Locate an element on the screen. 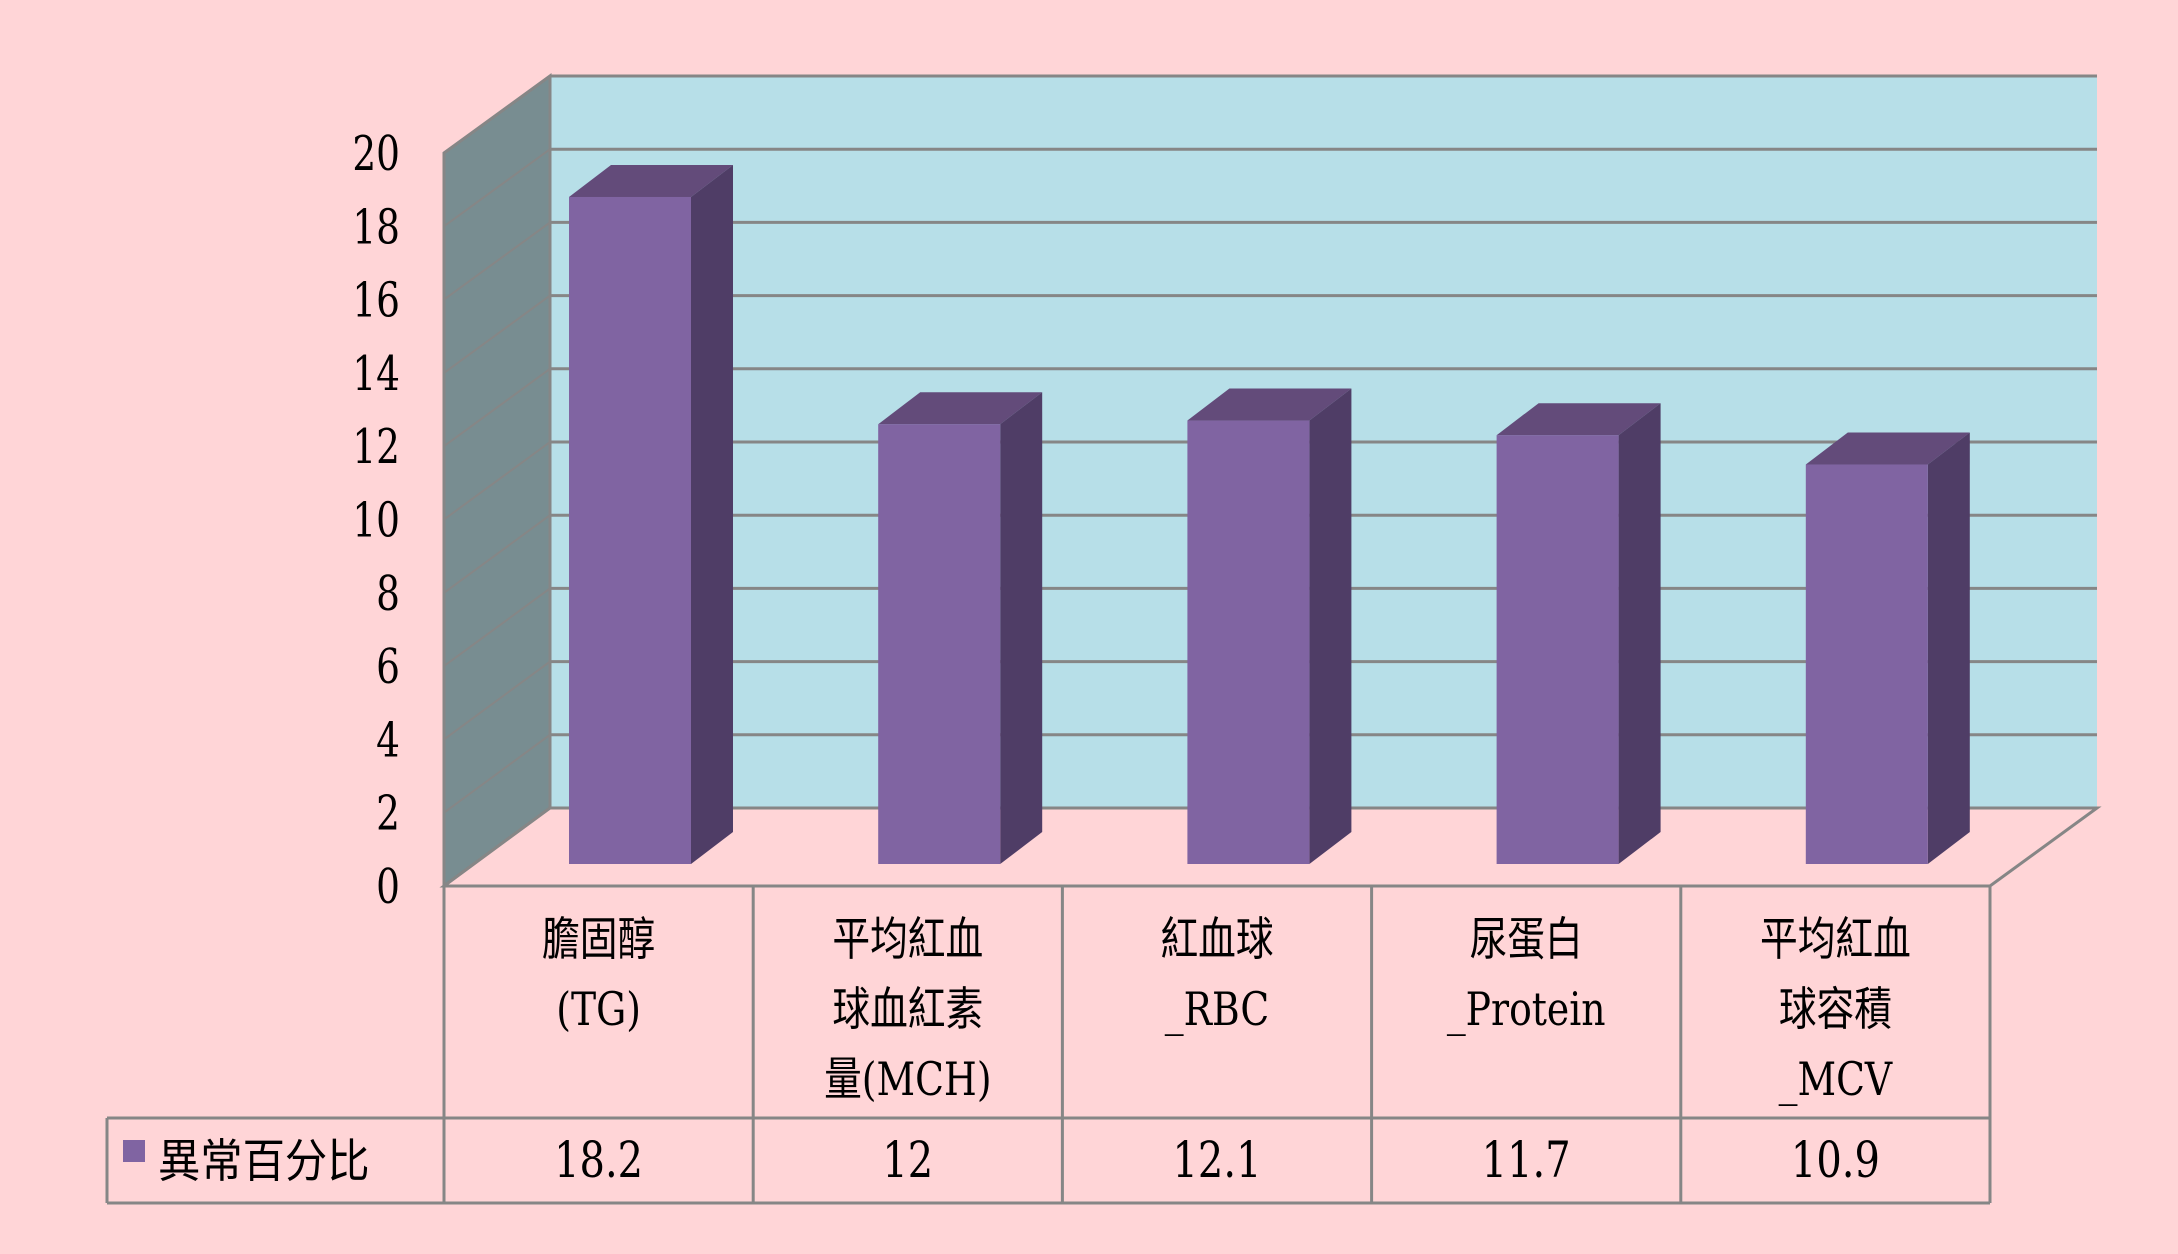 The height and width of the screenshot is (1254, 2178). y-tick-label: 14 is located at coordinates (376, 374).